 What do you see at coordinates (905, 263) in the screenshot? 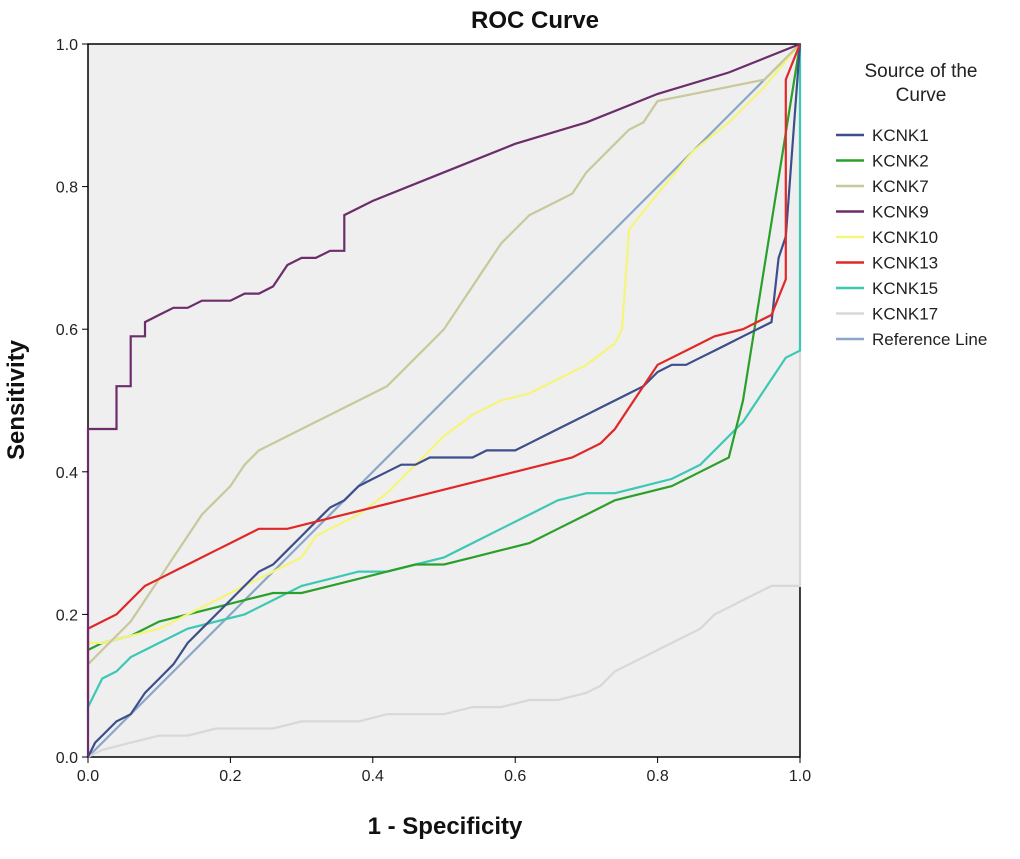
I see `legend-label: KCNK13` at bounding box center [905, 263].